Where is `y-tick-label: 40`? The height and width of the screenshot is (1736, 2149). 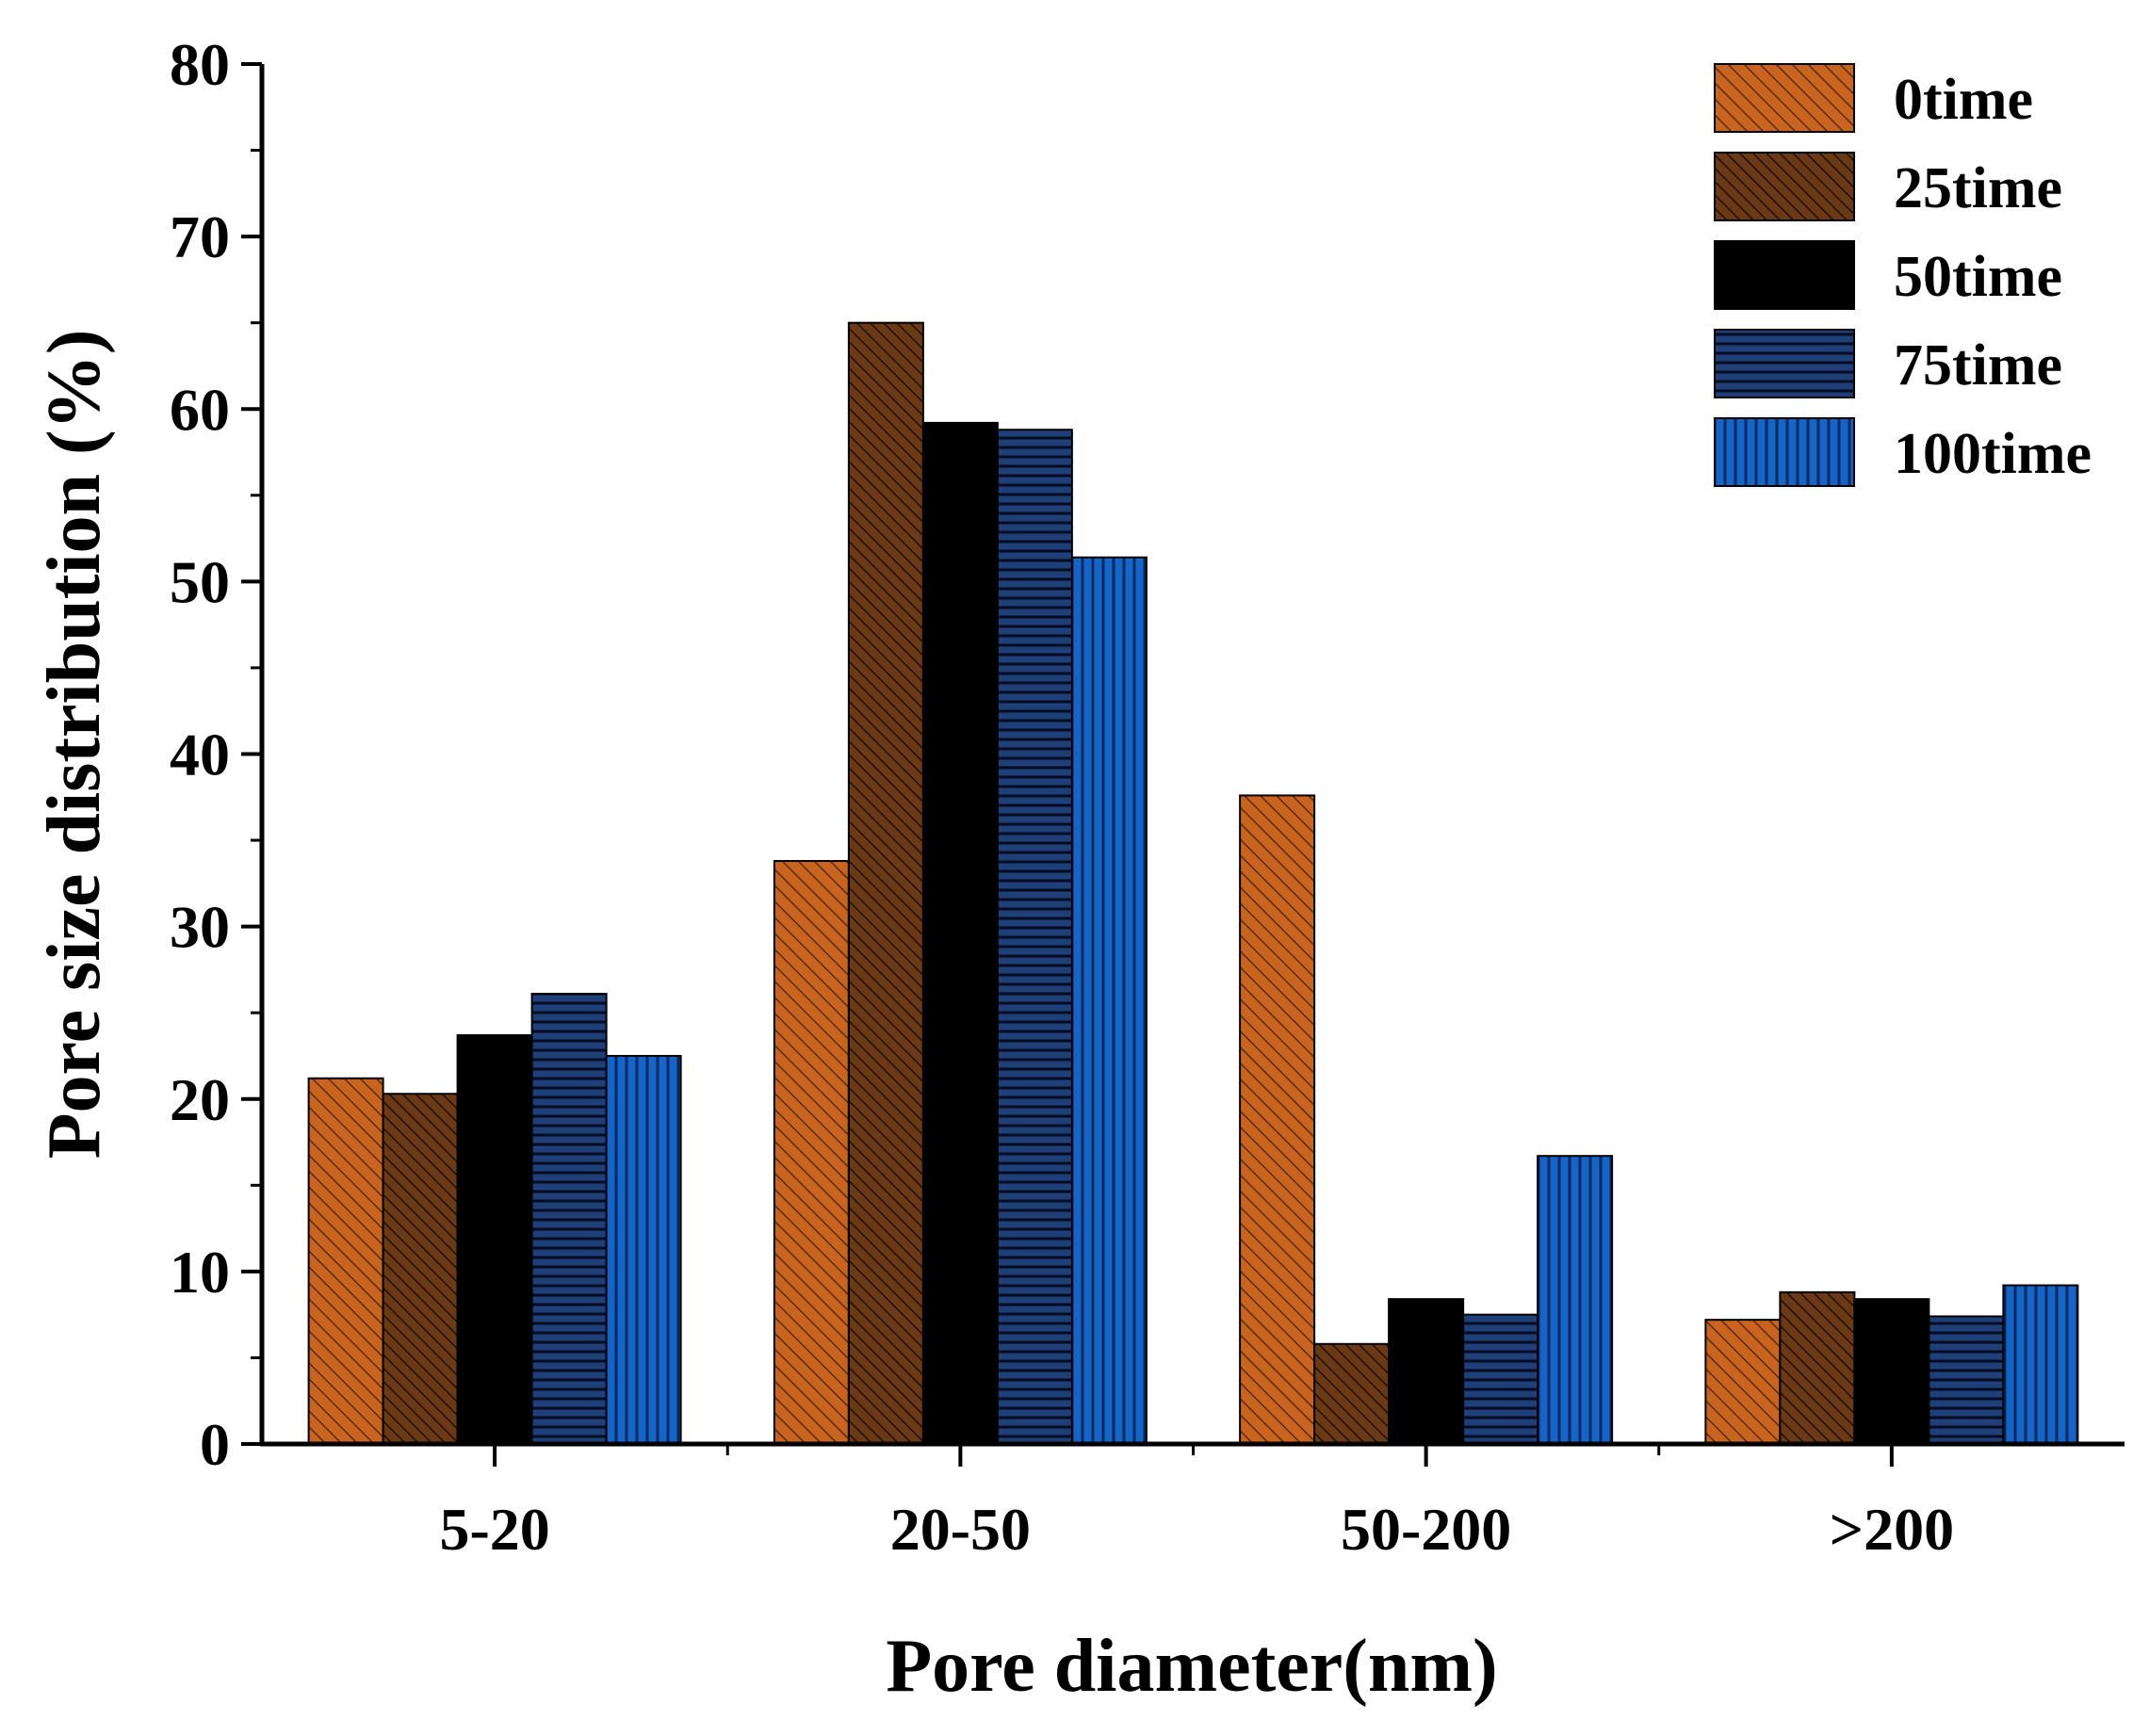
y-tick-label: 40 is located at coordinates (200, 755).